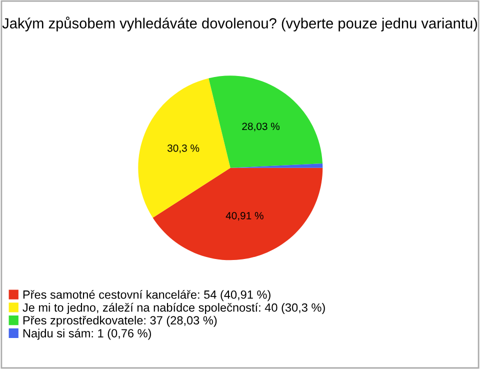  I want to click on legend-label: Přes samotné cestovní kanceláře: 54 (40,91 %), so click(146, 296).